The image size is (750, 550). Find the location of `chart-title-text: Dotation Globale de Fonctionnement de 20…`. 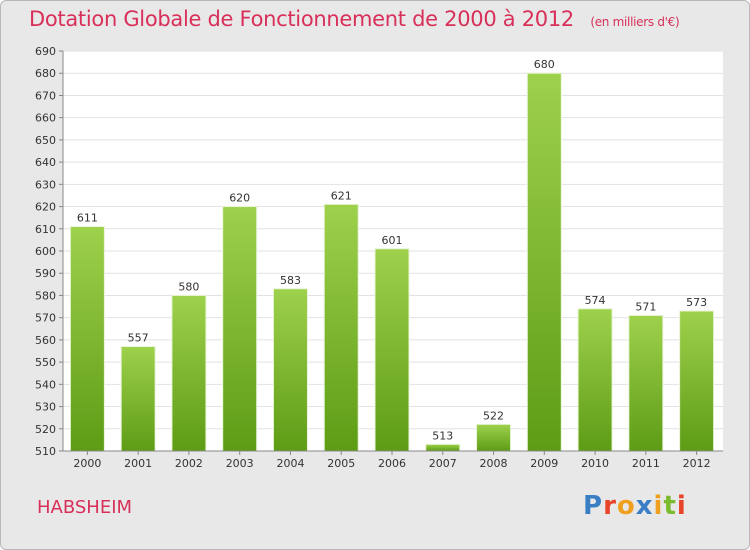

chart-title-text: Dotation Globale de Fonctionnement de 20… is located at coordinates (301, 19).